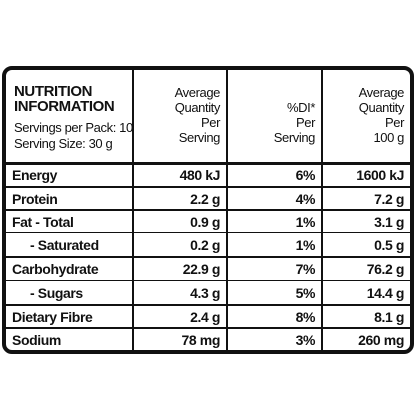 The width and height of the screenshot is (416, 416). I want to click on nutrient-value: 3%, so click(305, 340).